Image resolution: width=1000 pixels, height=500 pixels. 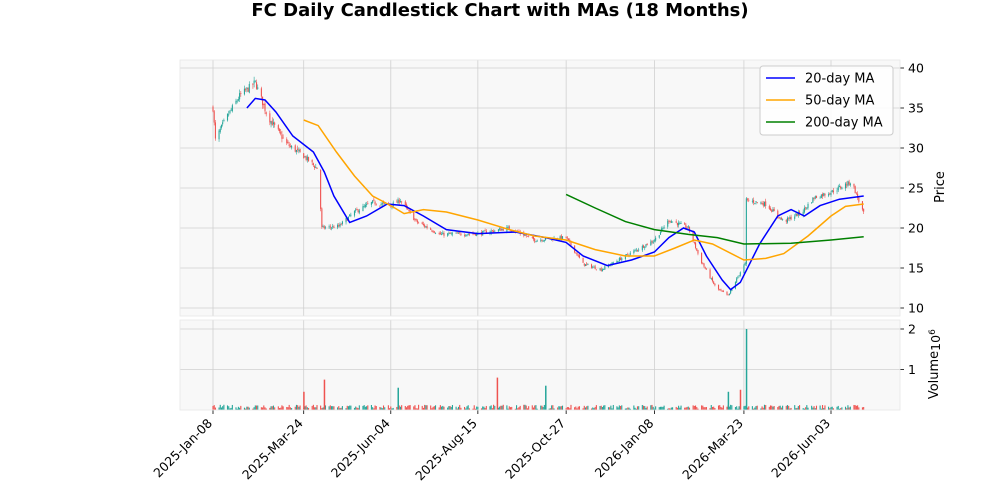 What do you see at coordinates (182, 447) in the screenshot?
I see `x-tick-label: 2025-Jan-08` at bounding box center [182, 447].